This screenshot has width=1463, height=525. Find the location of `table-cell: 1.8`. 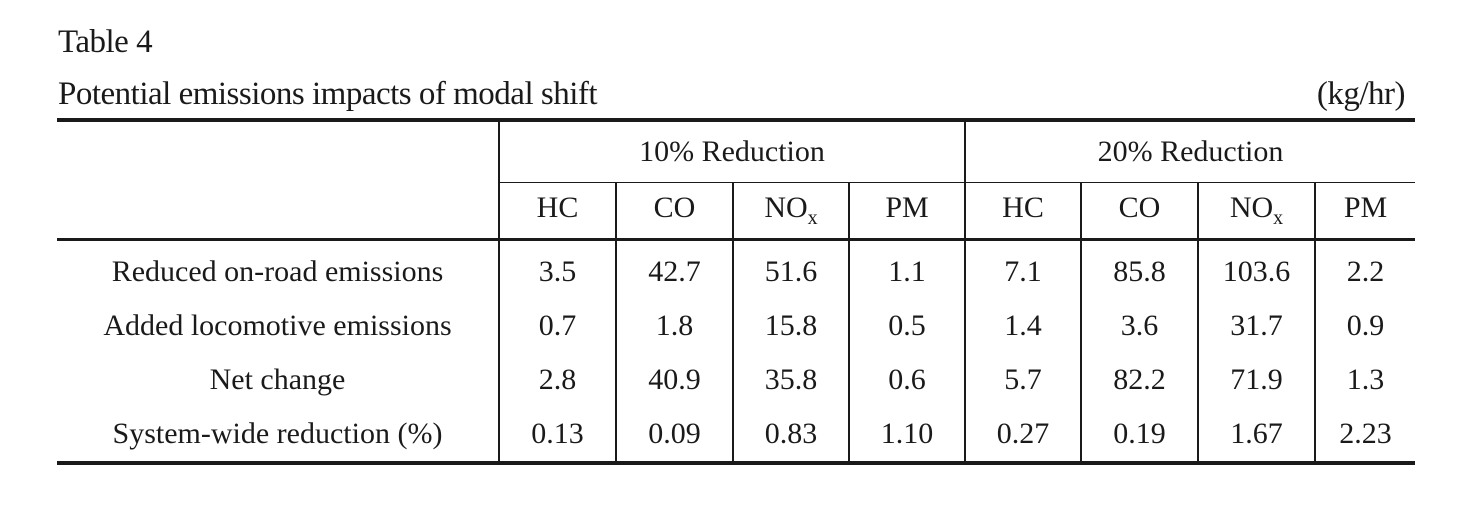

table-cell: 1.8 is located at coordinates (674, 326).